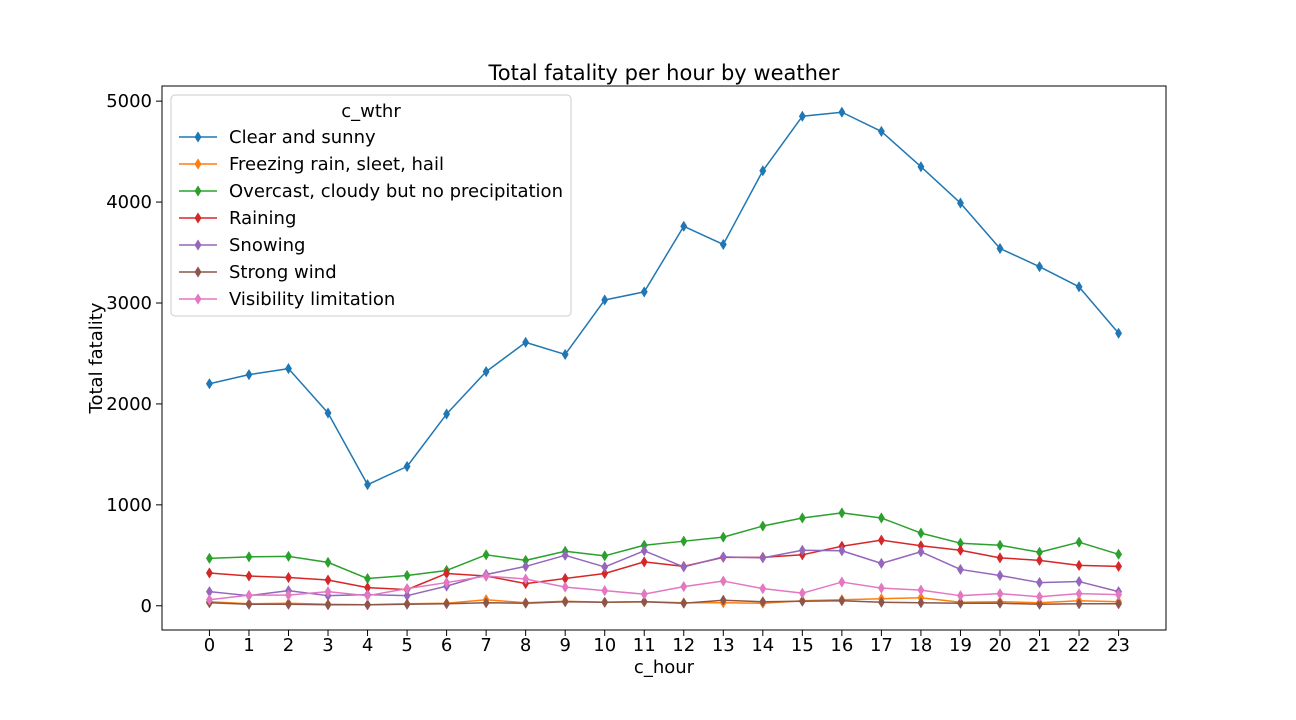  What do you see at coordinates (258, 272) in the screenshot?
I see `legend-item-strong-wind: Strong wind` at bounding box center [258, 272].